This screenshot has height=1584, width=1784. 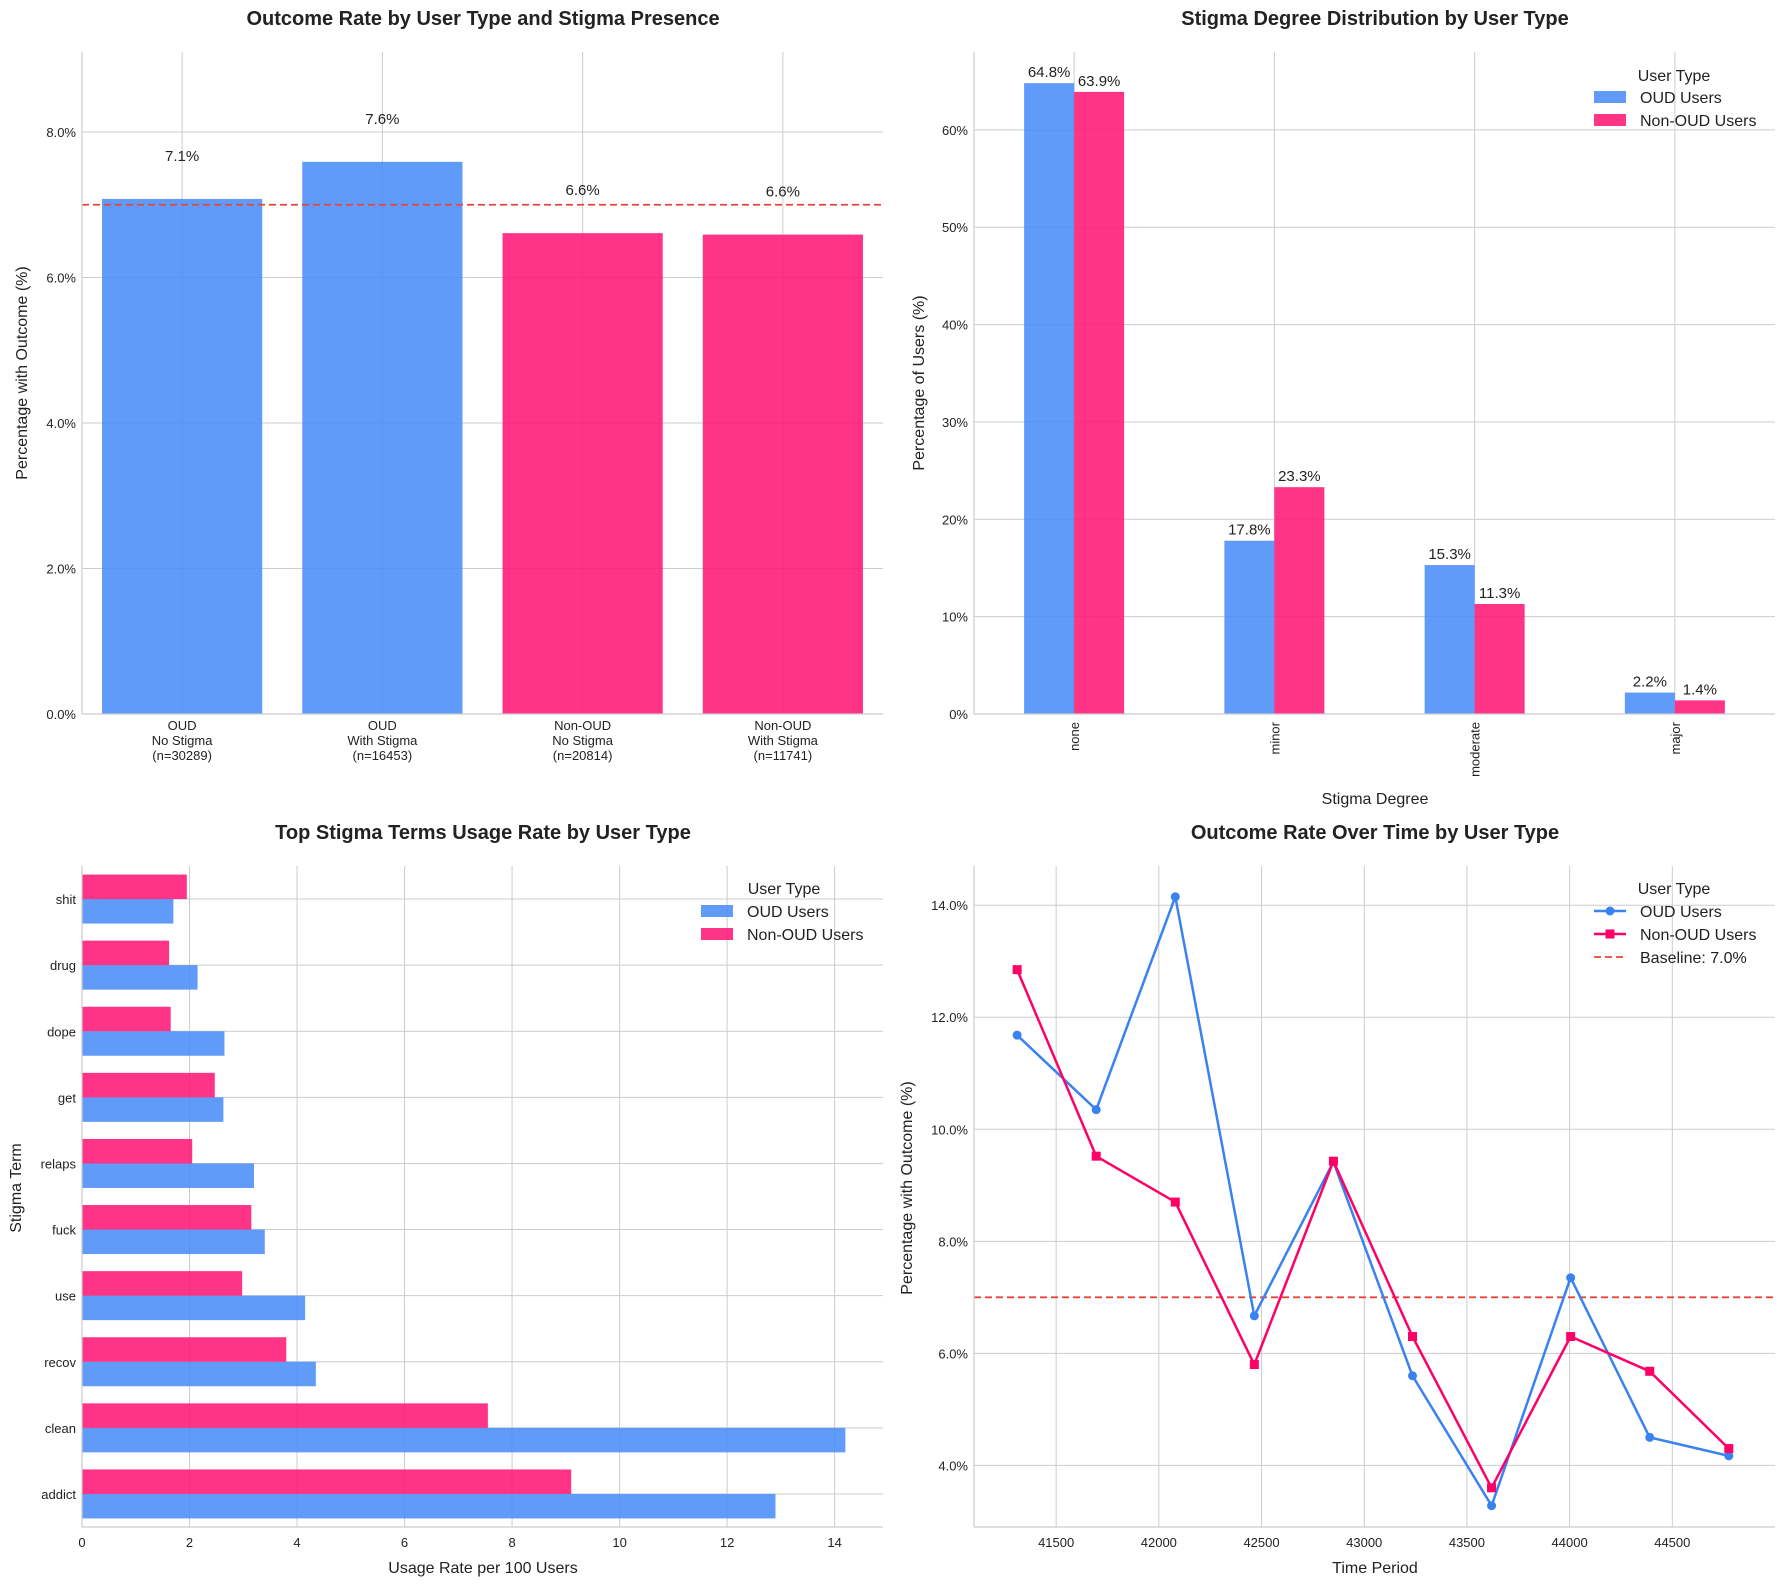 What do you see at coordinates (483, 833) in the screenshot?
I see `chart-title: Top Stigma Terms Usage Rate by User Type` at bounding box center [483, 833].